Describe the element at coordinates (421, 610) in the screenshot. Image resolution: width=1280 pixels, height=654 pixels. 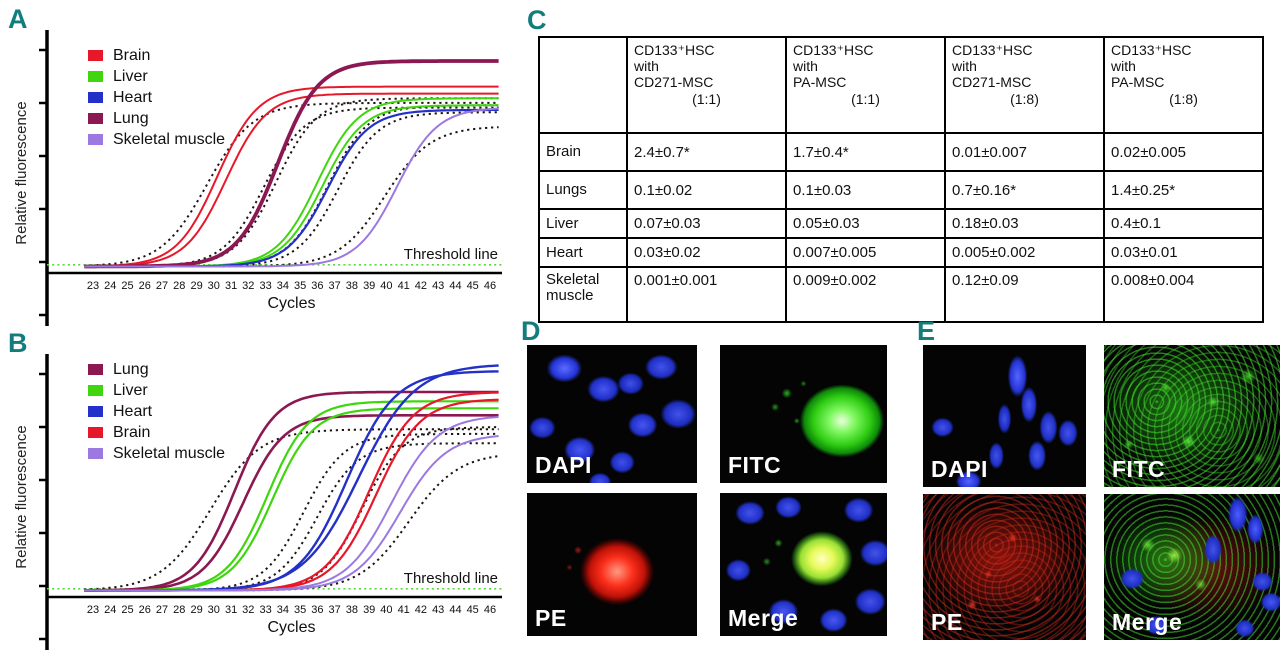
I see `x-tick-label: 42` at that location.